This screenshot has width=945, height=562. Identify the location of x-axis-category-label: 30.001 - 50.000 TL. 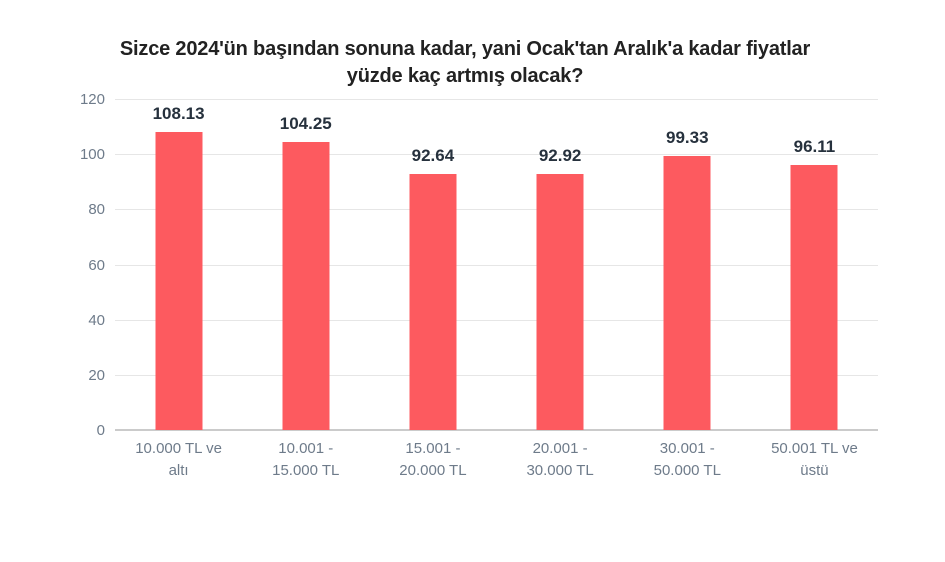
(687, 459).